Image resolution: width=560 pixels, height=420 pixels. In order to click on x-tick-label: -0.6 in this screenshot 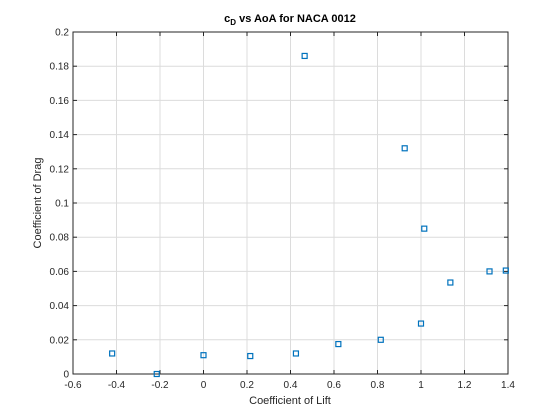, I will do `click(73, 385)`.